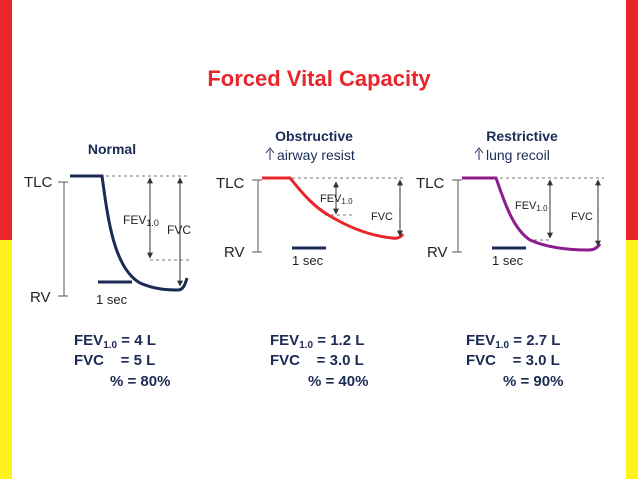  Describe the element at coordinates (314, 136) in the screenshot. I see `obstructive-heading: Obstructive` at that location.